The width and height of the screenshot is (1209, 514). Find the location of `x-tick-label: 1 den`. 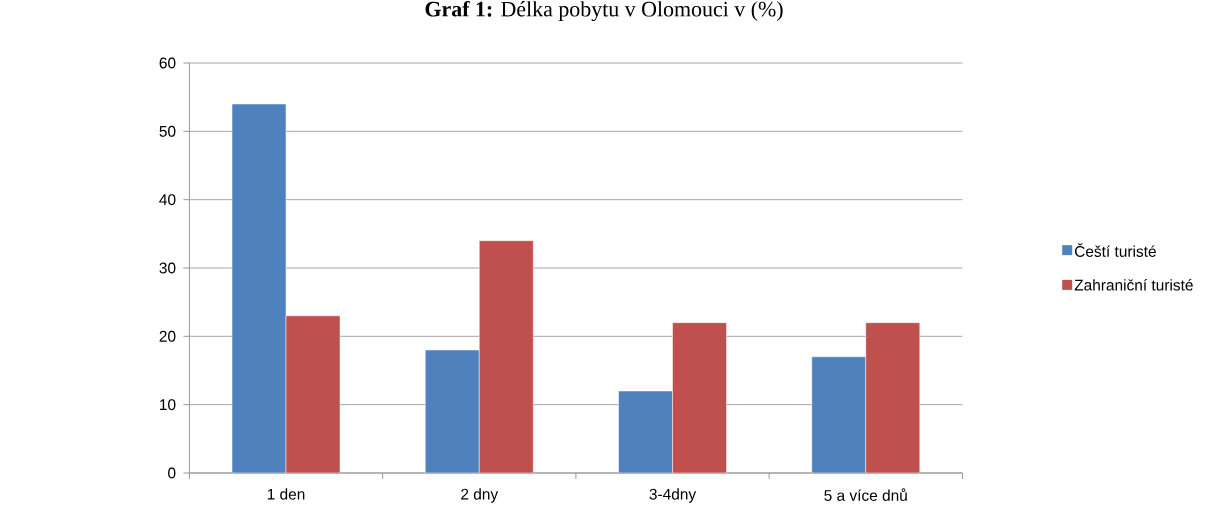

x-tick-label: 1 den is located at coordinates (286, 494).